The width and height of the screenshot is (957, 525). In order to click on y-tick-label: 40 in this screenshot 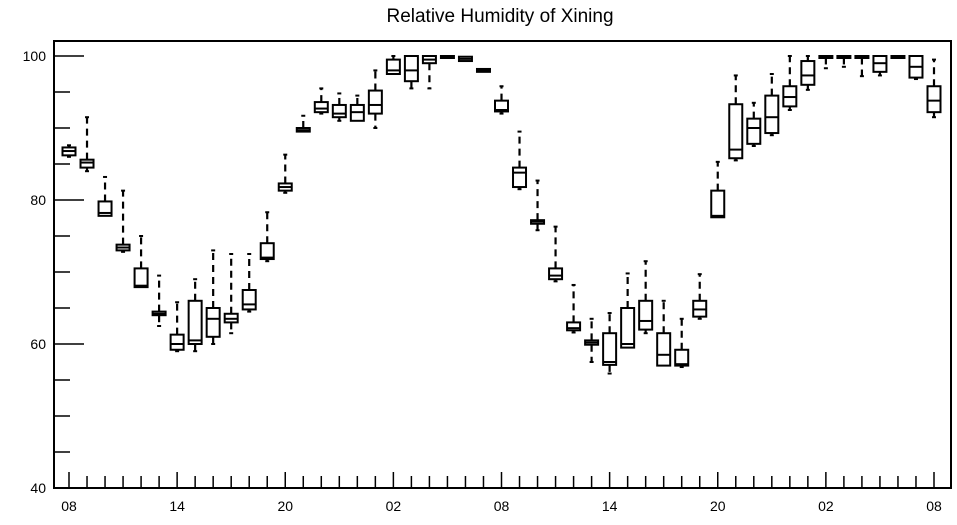, I will do `click(38, 488)`.